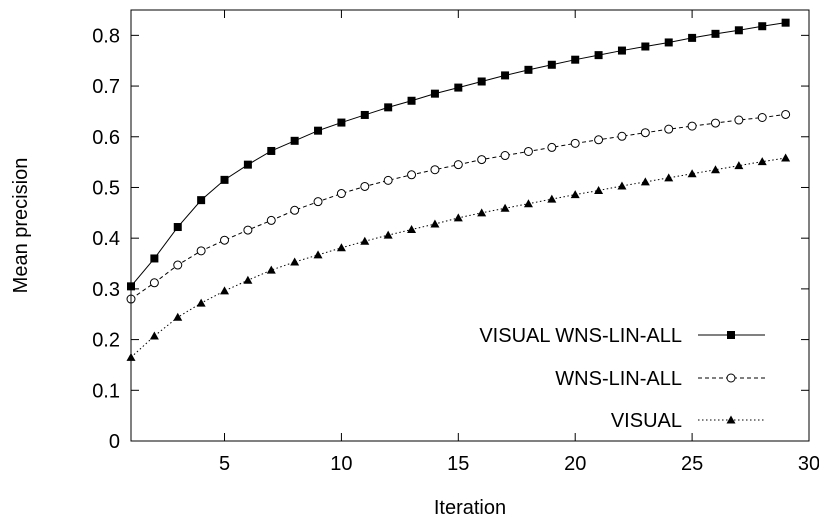 The width and height of the screenshot is (819, 521). I want to click on x-tick-label: 15, so click(458, 464).